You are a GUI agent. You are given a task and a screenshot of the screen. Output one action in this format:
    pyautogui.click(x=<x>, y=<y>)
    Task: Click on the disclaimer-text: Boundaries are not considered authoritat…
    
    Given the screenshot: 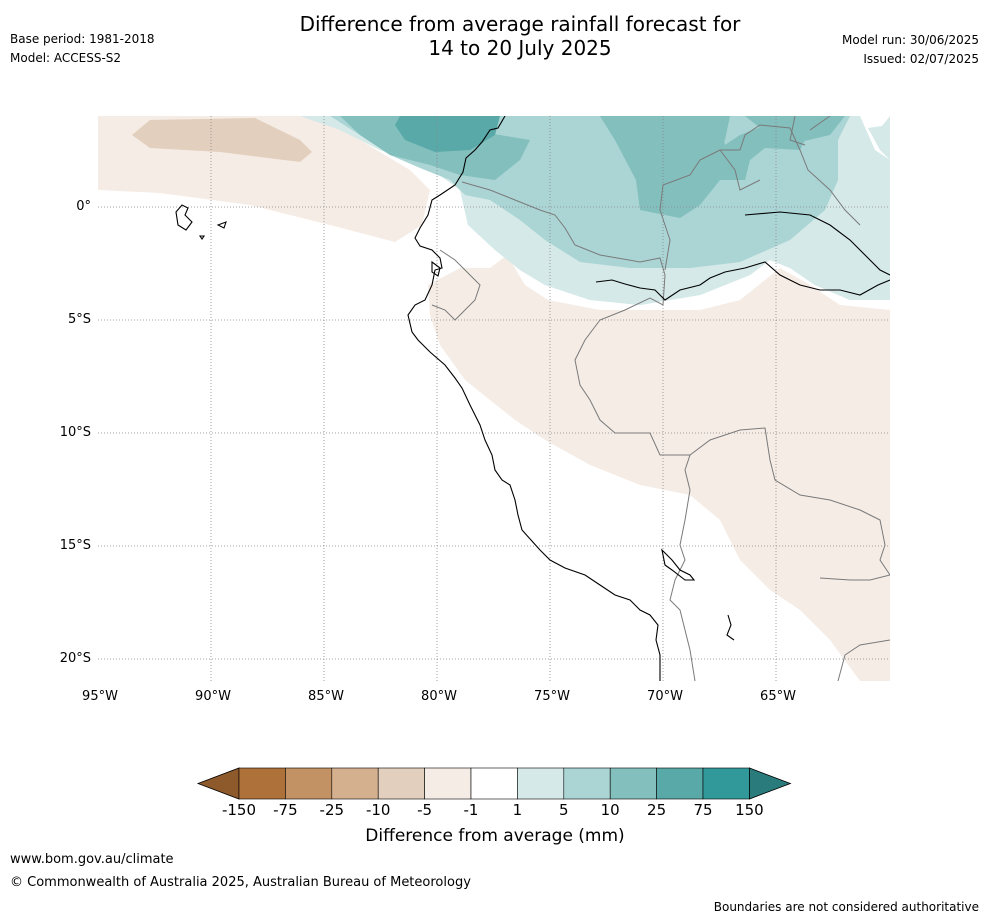 What is the action you would take?
    pyautogui.click(x=846, y=907)
    